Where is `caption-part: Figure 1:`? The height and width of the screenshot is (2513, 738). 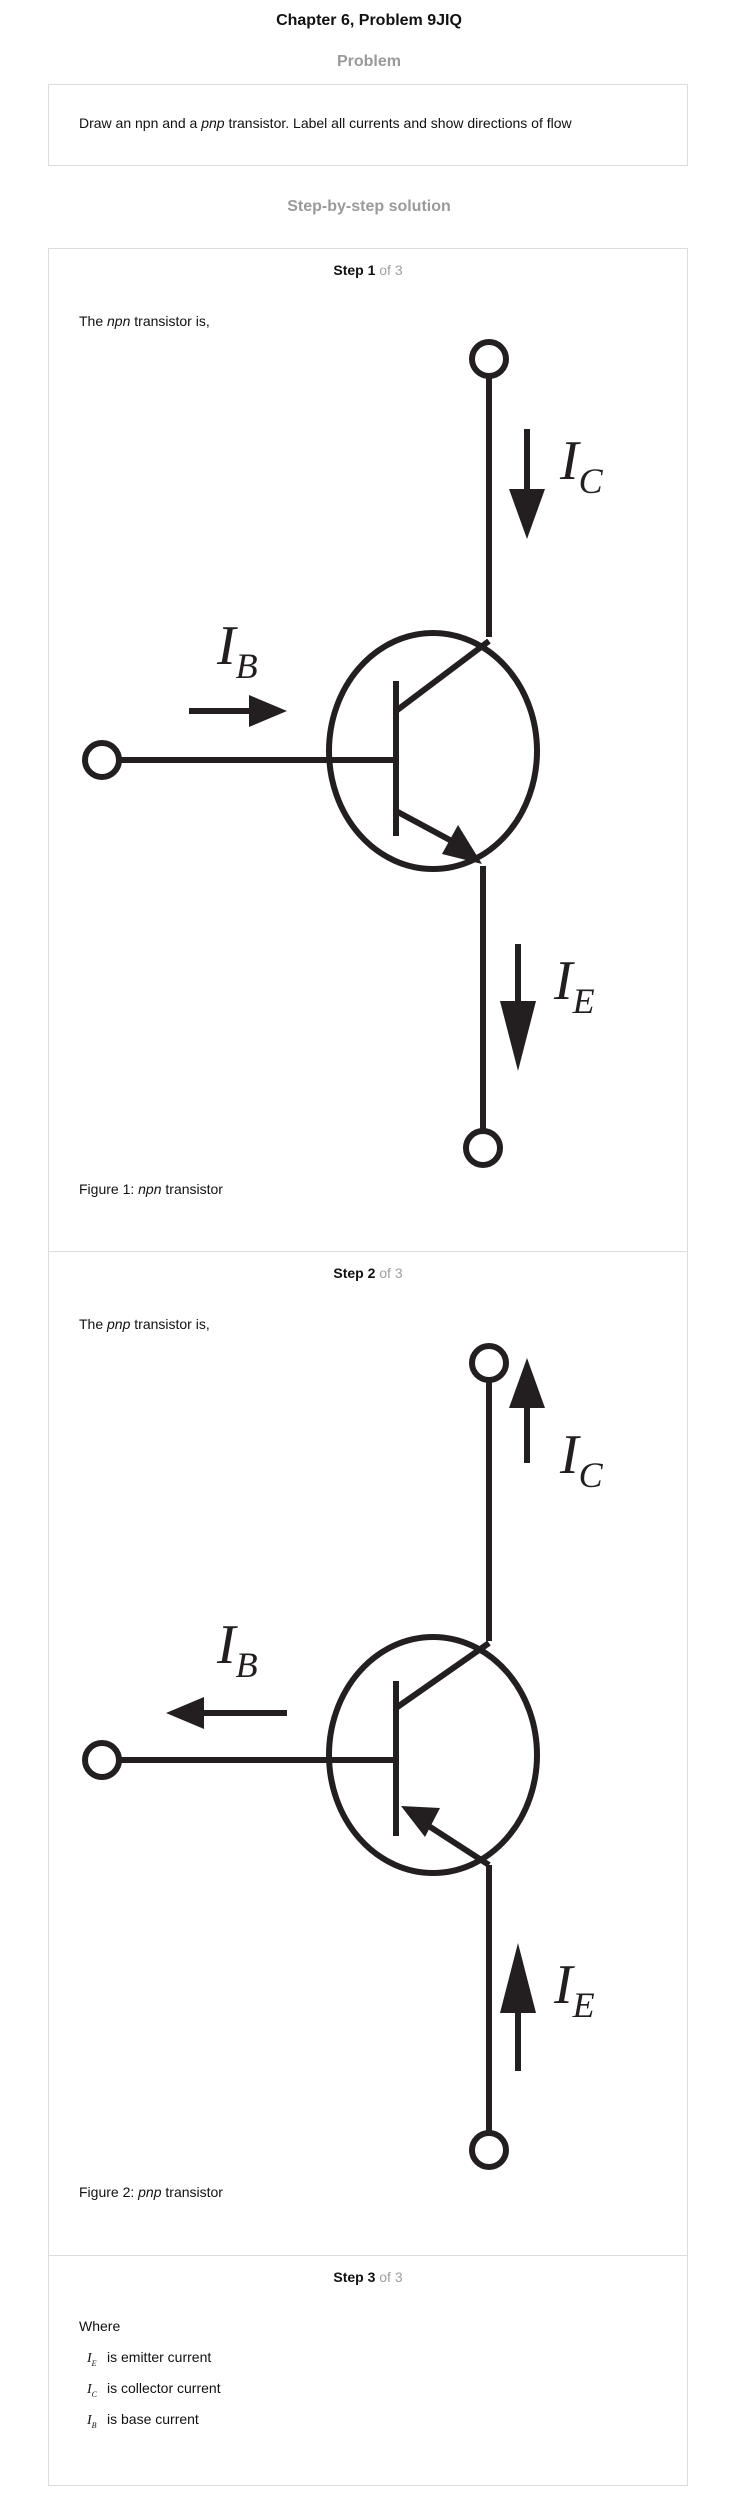
caption-part: Figure 1: is located at coordinates (109, 1189).